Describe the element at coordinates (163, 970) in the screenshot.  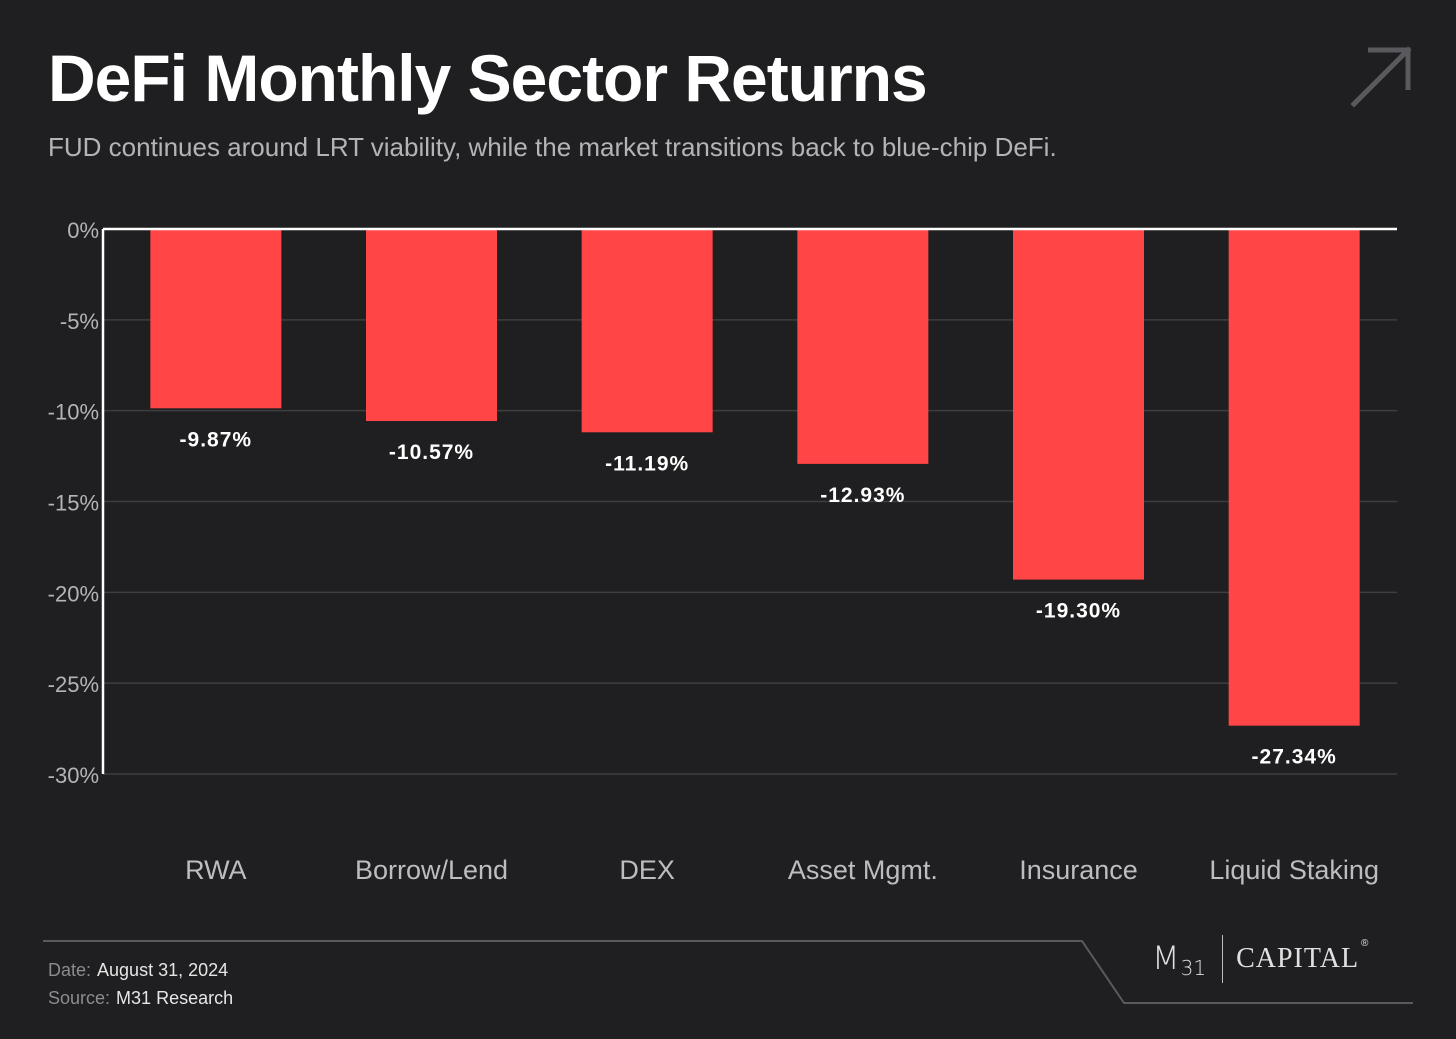
I see `date-value: August 31, 2024` at that location.